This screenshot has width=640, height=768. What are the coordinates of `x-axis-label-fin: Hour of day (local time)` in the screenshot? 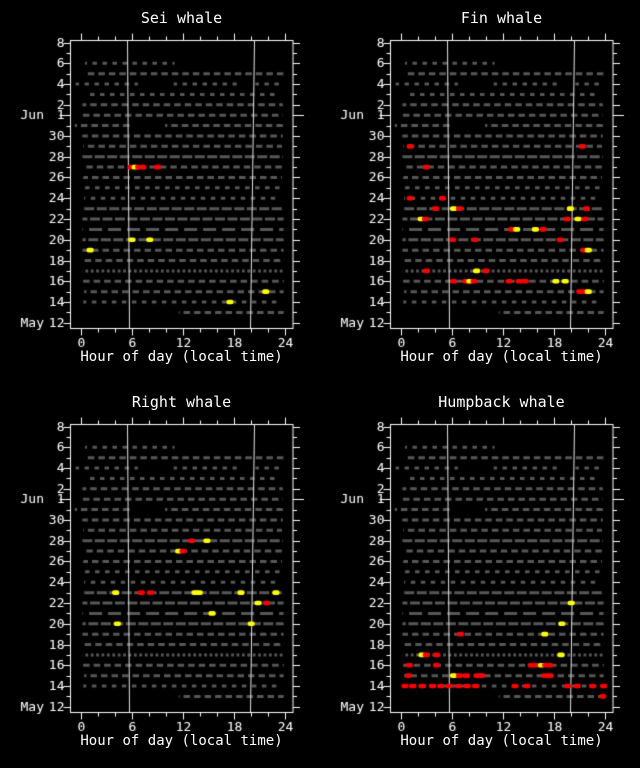 It's located at (501, 357).